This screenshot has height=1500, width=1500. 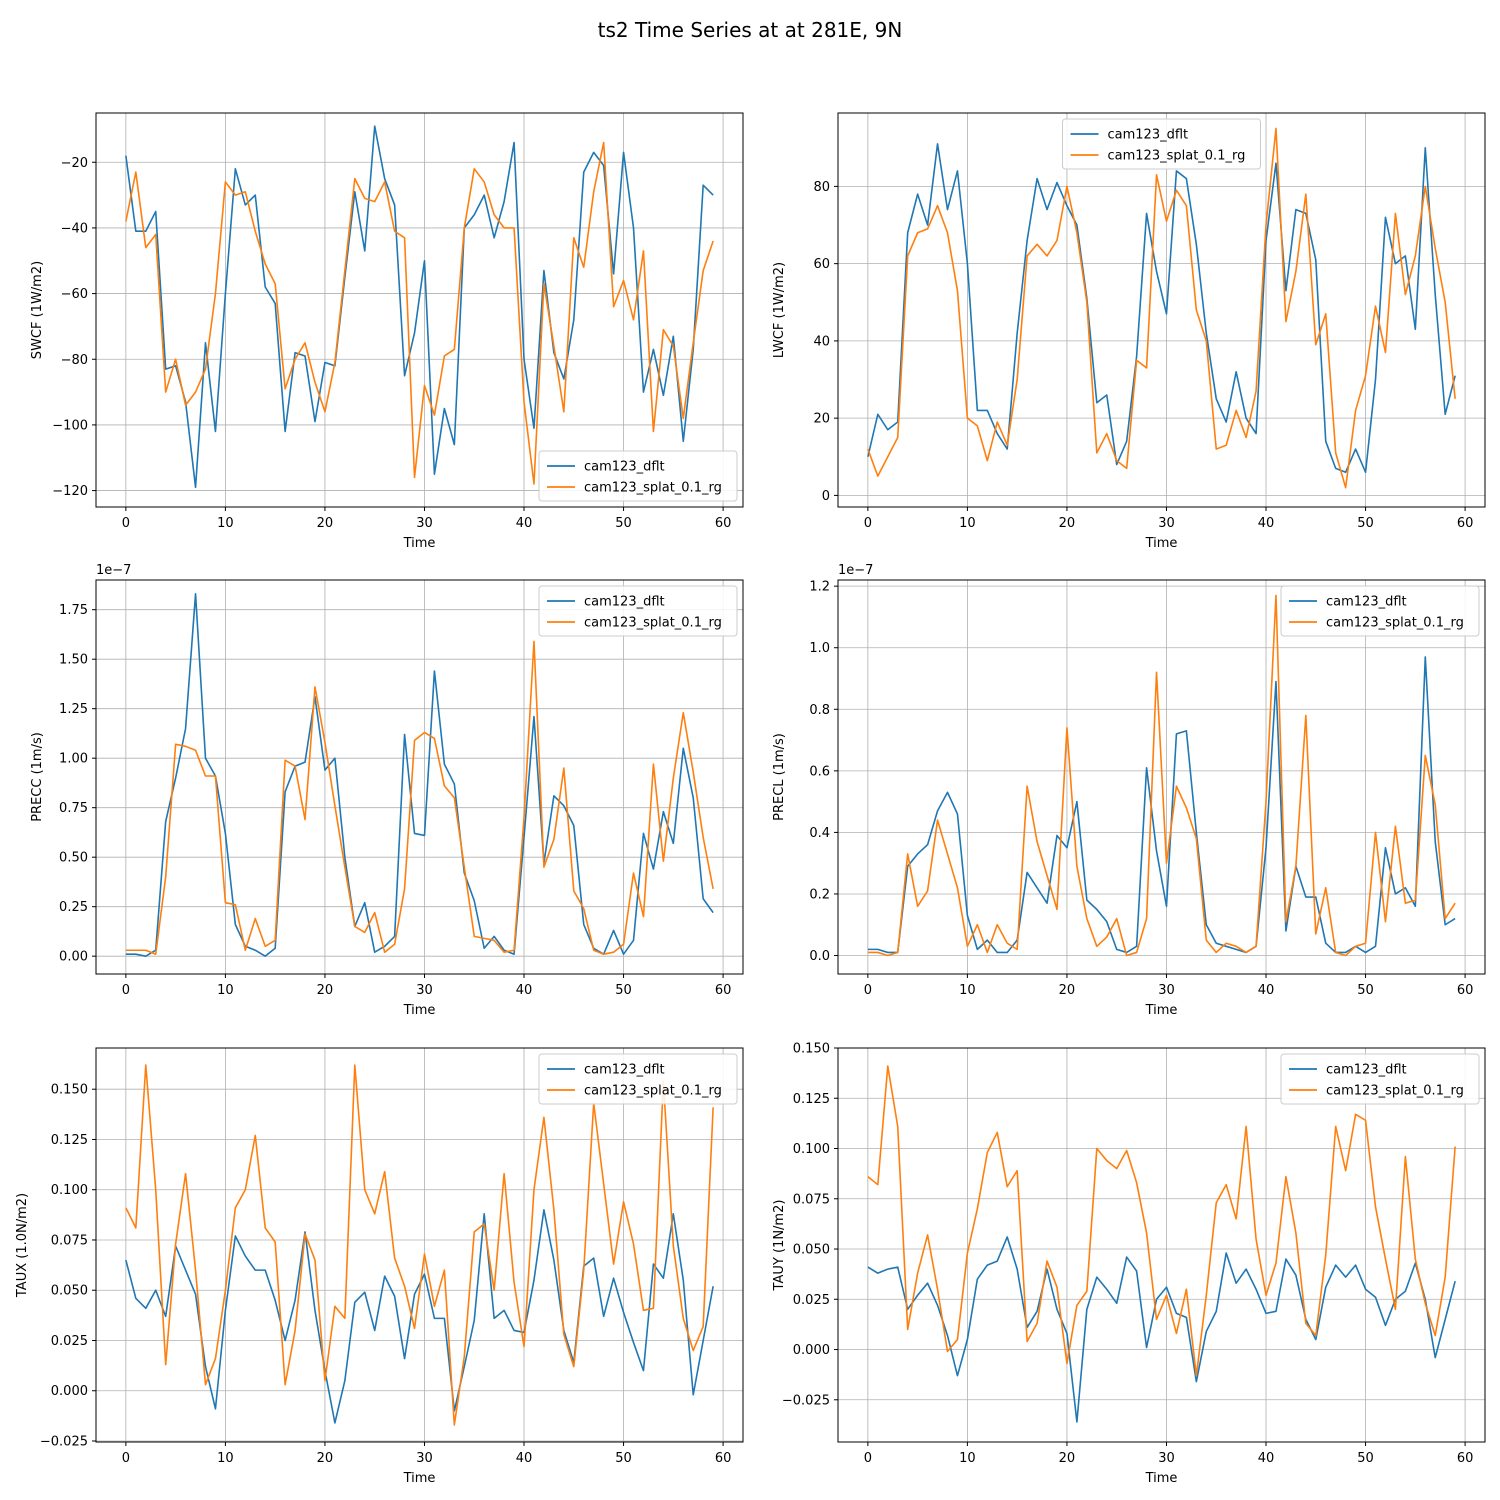 I want to click on panel-1-ytick-label-1: −100, so click(x=70, y=425).